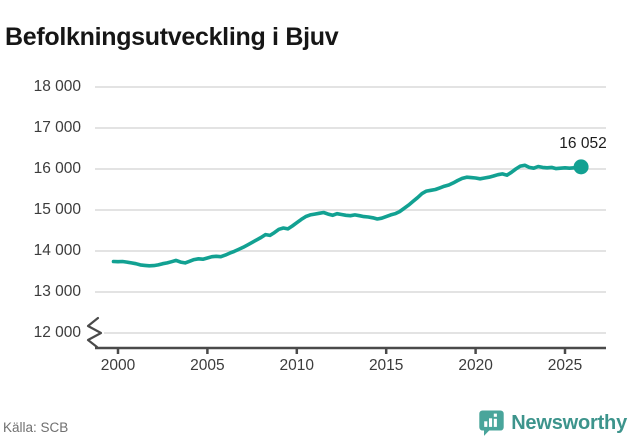 The image size is (631, 439). I want to click on source-label: Källa: SCB, so click(36, 427).